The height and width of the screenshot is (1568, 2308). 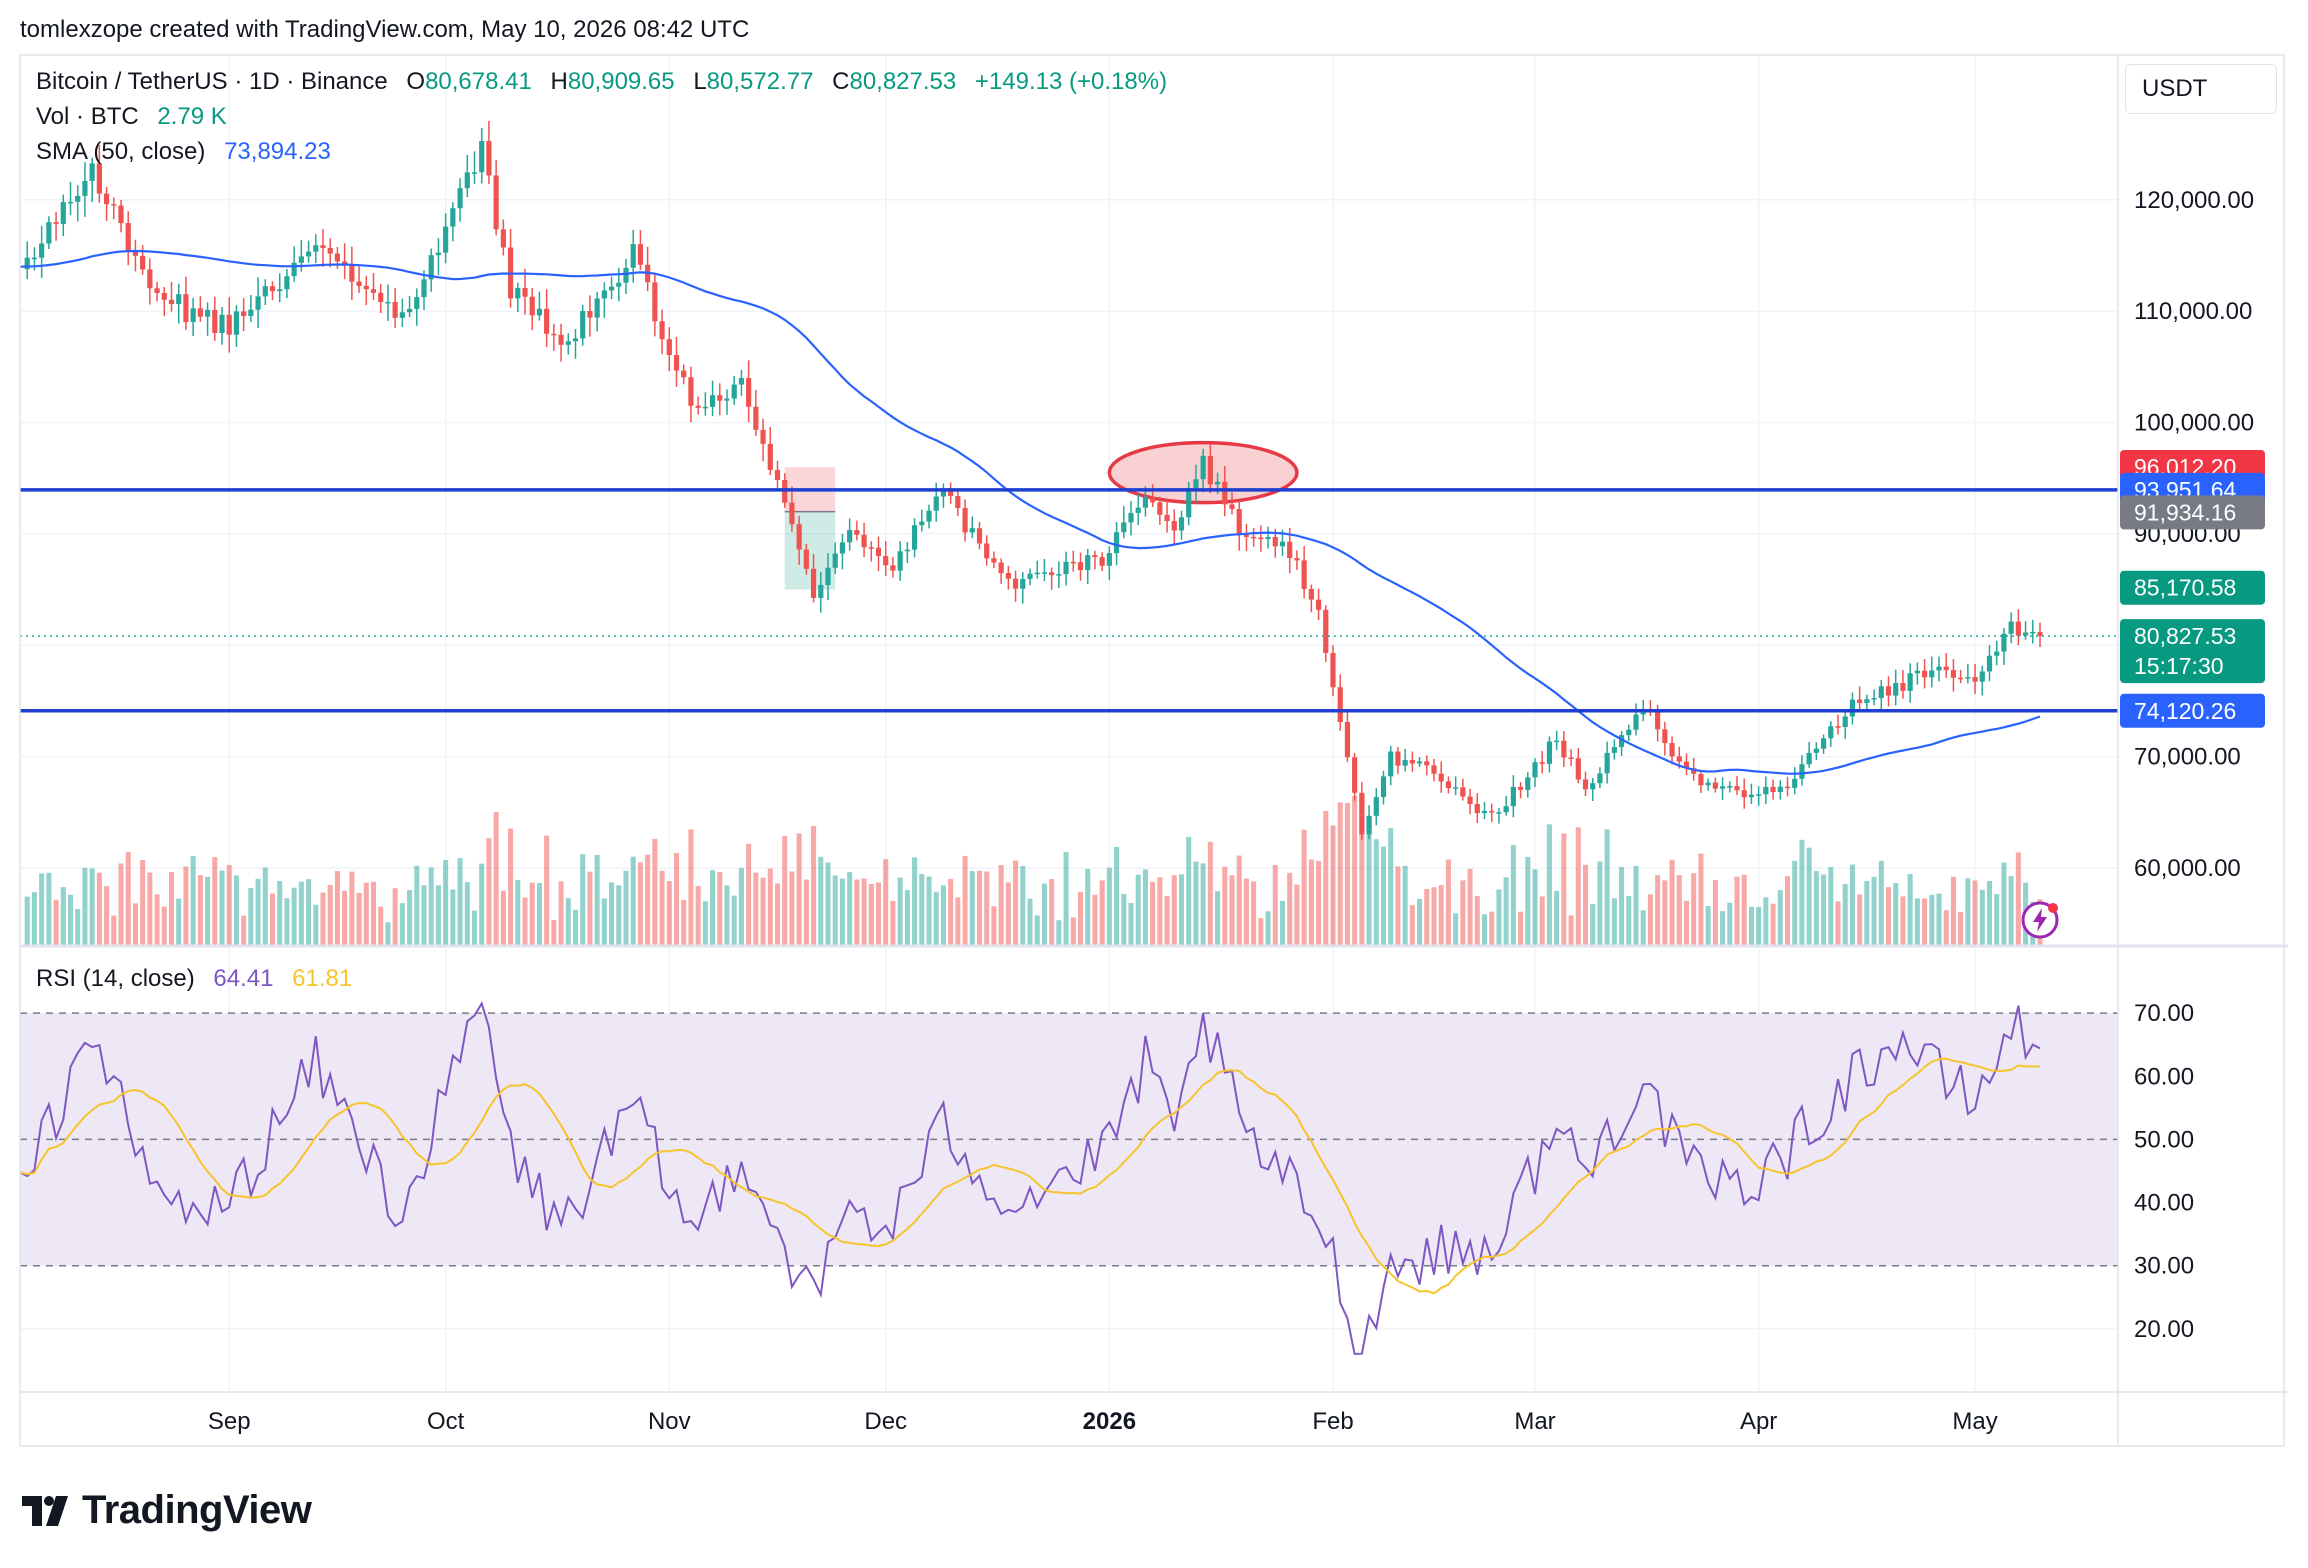 I want to click on tradingview-logo: TradingView, so click(x=167, y=1510).